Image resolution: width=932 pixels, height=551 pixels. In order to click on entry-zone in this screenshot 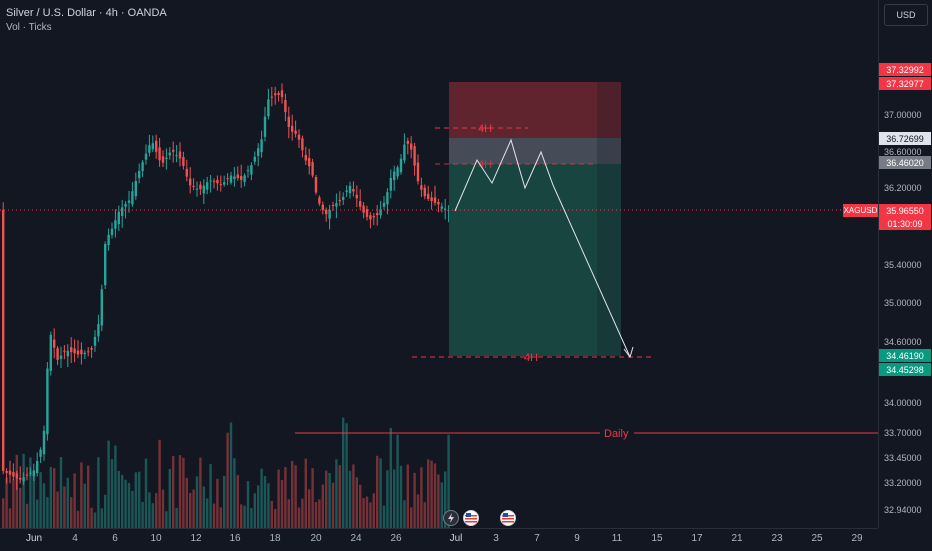, I will do `click(535, 151)`.